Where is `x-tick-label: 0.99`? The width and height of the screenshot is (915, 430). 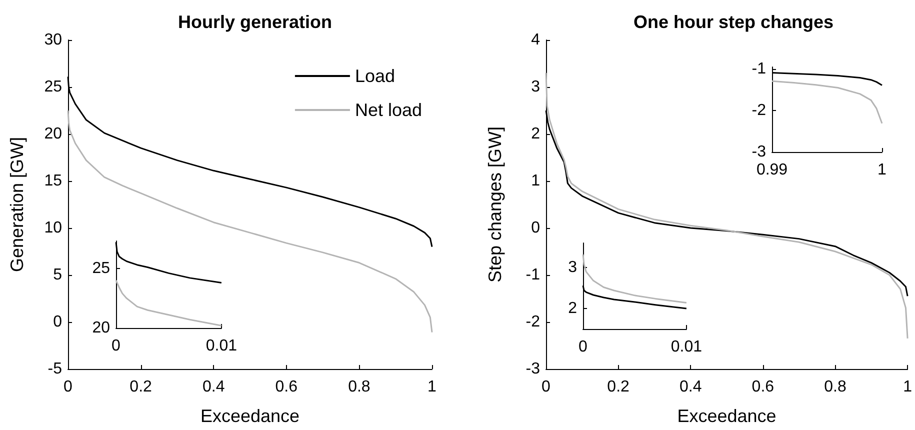 x-tick-label: 0.99 is located at coordinates (772, 170).